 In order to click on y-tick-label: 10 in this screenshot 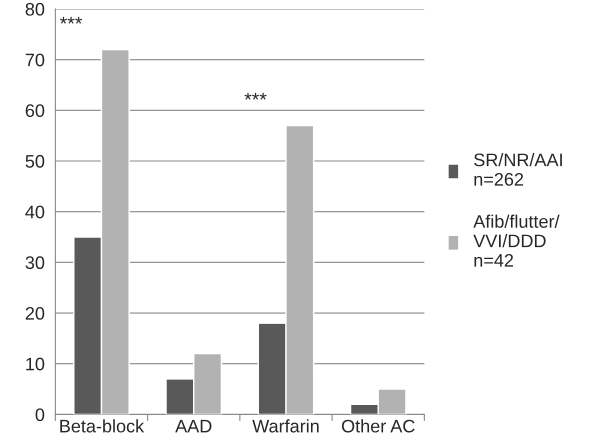, I will do `click(35, 364)`.